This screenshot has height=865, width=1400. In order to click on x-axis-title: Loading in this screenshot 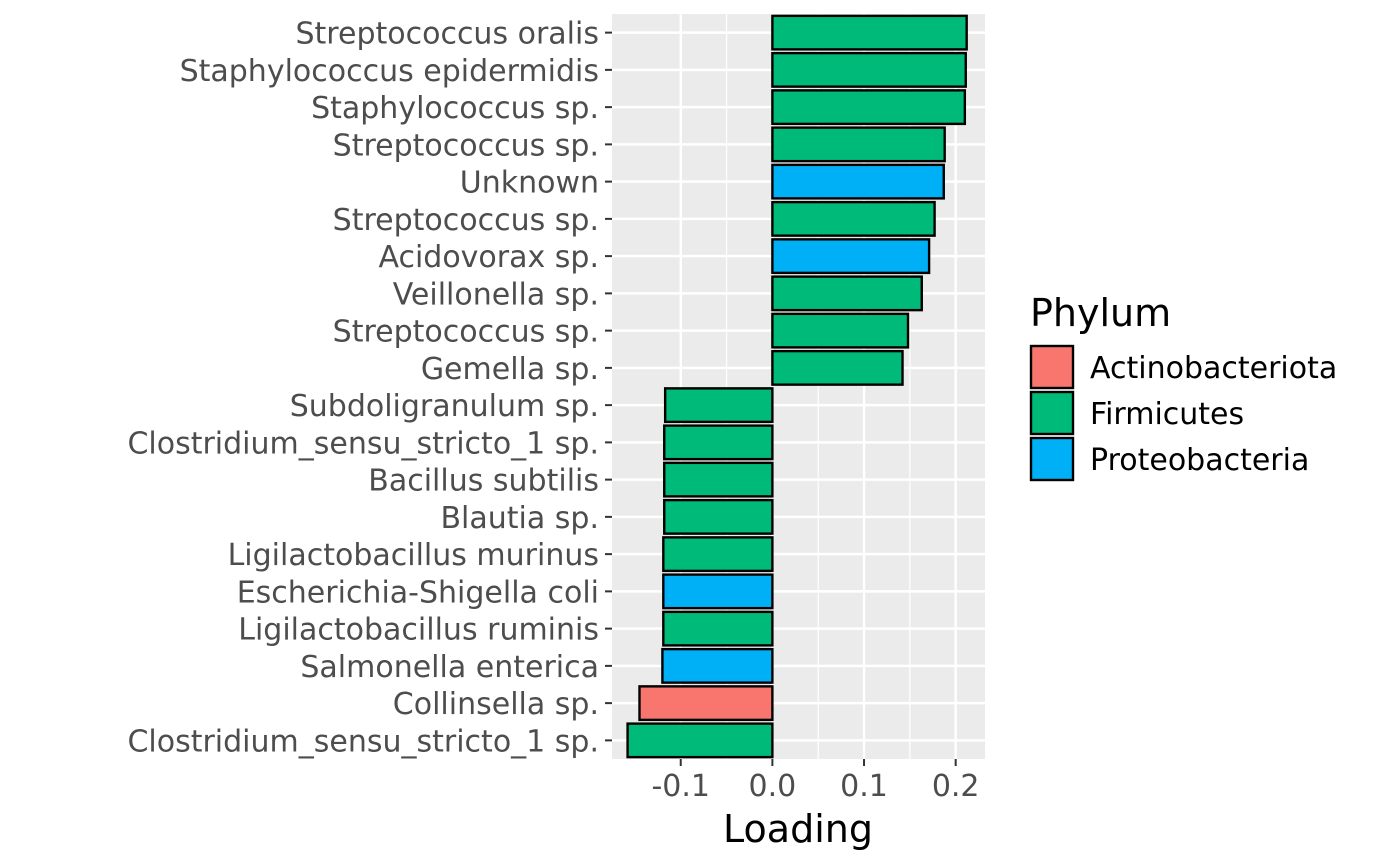, I will do `click(798, 829)`.